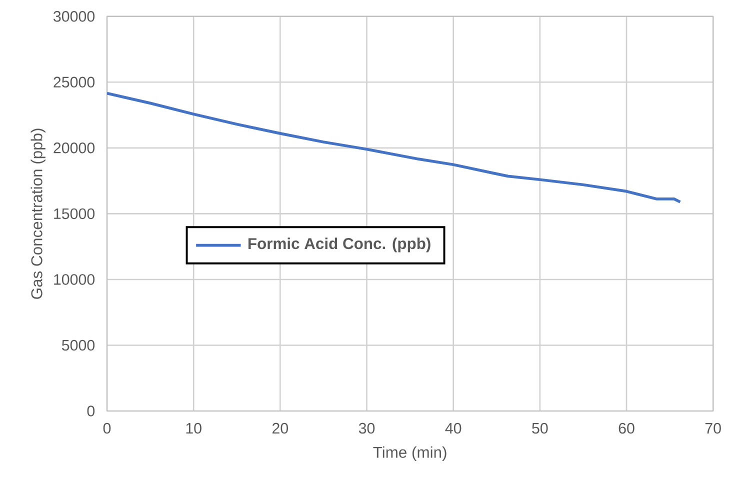 Image resolution: width=729 pixels, height=484 pixels. I want to click on x-tick-label: 50, so click(540, 428).